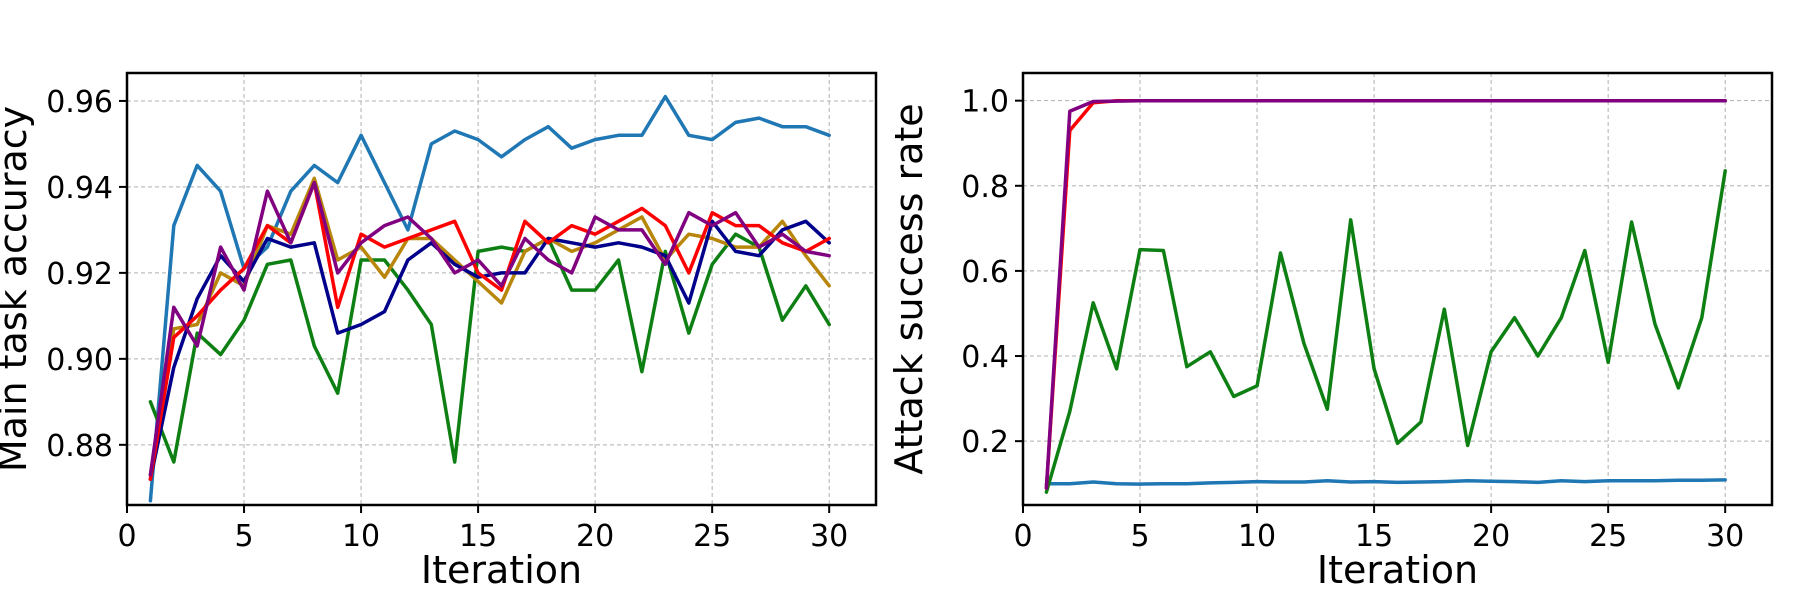 The height and width of the screenshot is (600, 1800). What do you see at coordinates (829, 536) in the screenshot?
I see `main-task-x-tick-label: 30` at bounding box center [829, 536].